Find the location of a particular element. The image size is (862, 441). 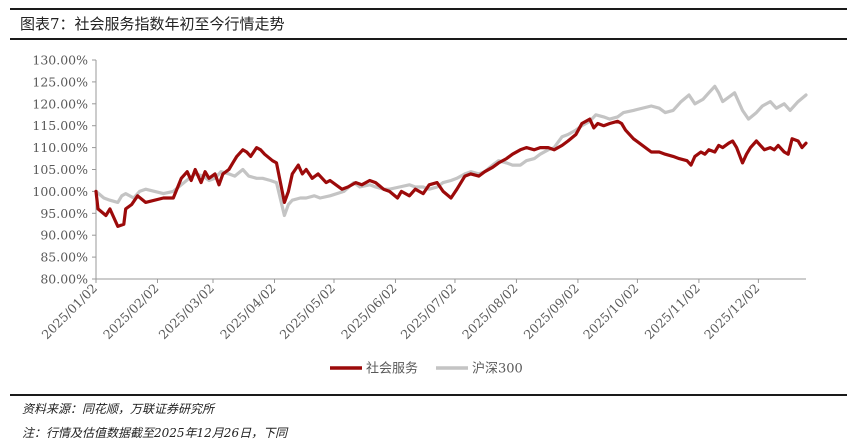

x-tick-label: 2025/04/02 is located at coordinates (248, 312).